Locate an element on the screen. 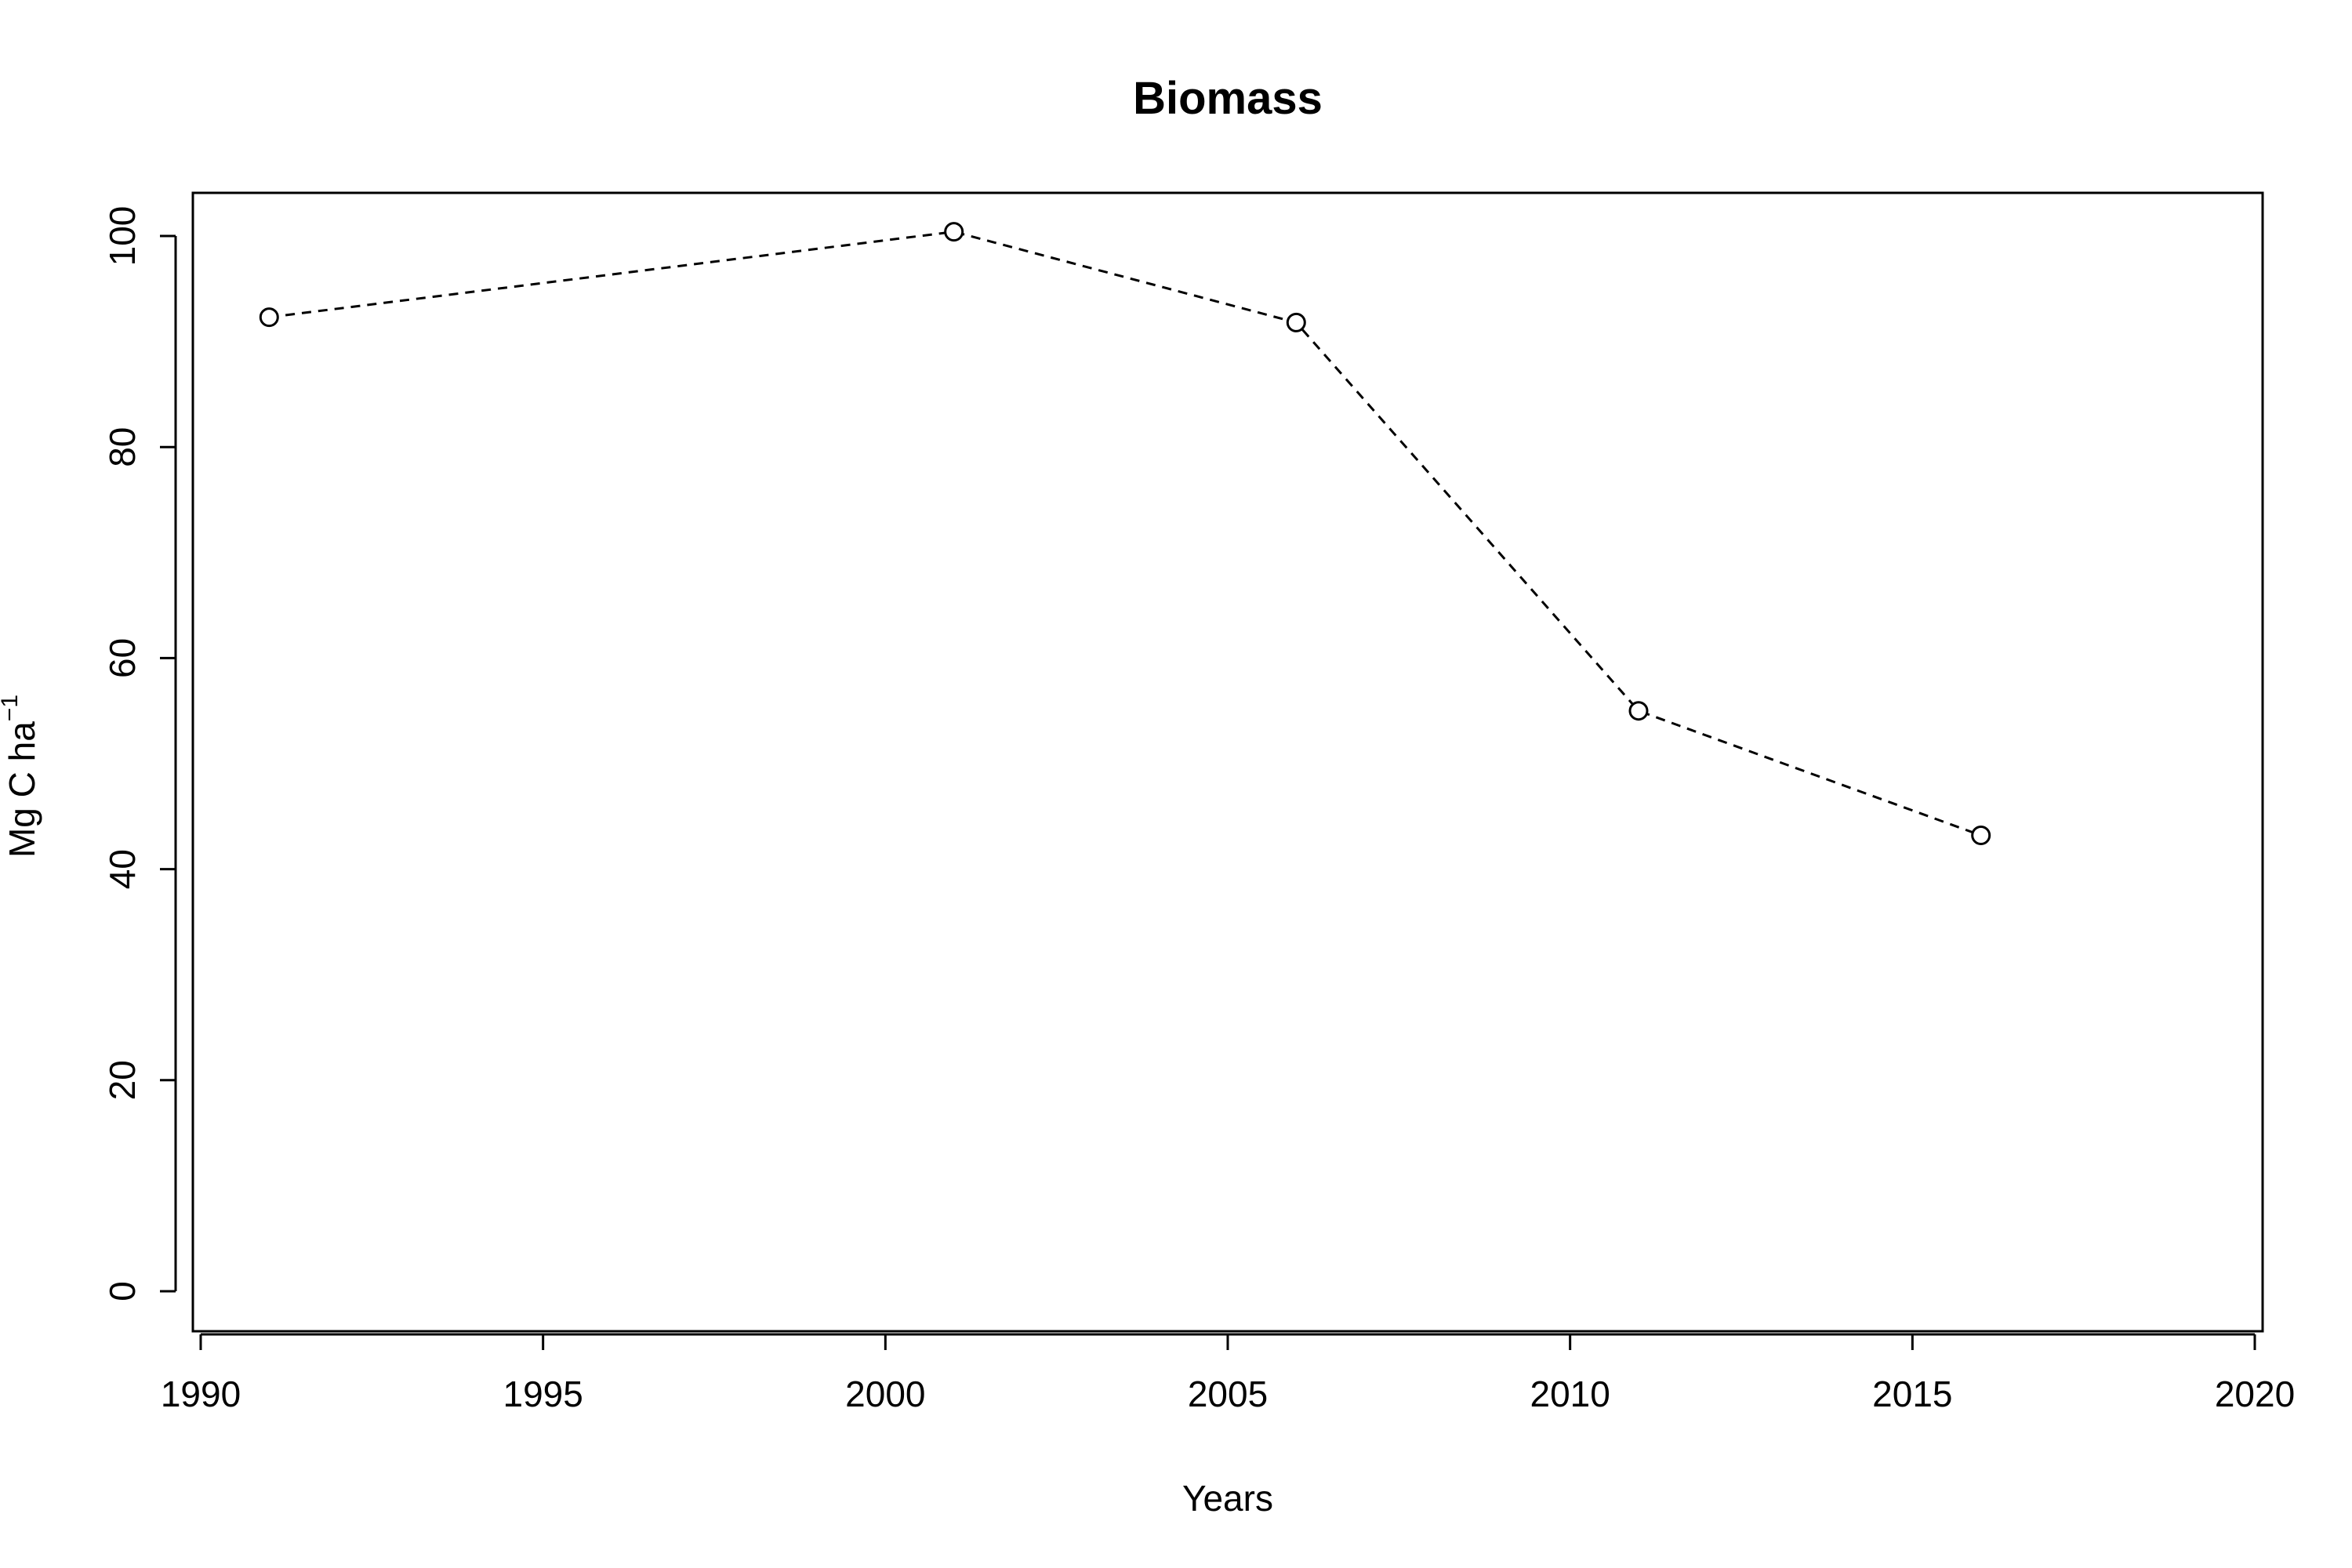 The width and height of the screenshot is (2352, 1568). y-axis-label: Mg C ha−1 is located at coordinates (21, 776).